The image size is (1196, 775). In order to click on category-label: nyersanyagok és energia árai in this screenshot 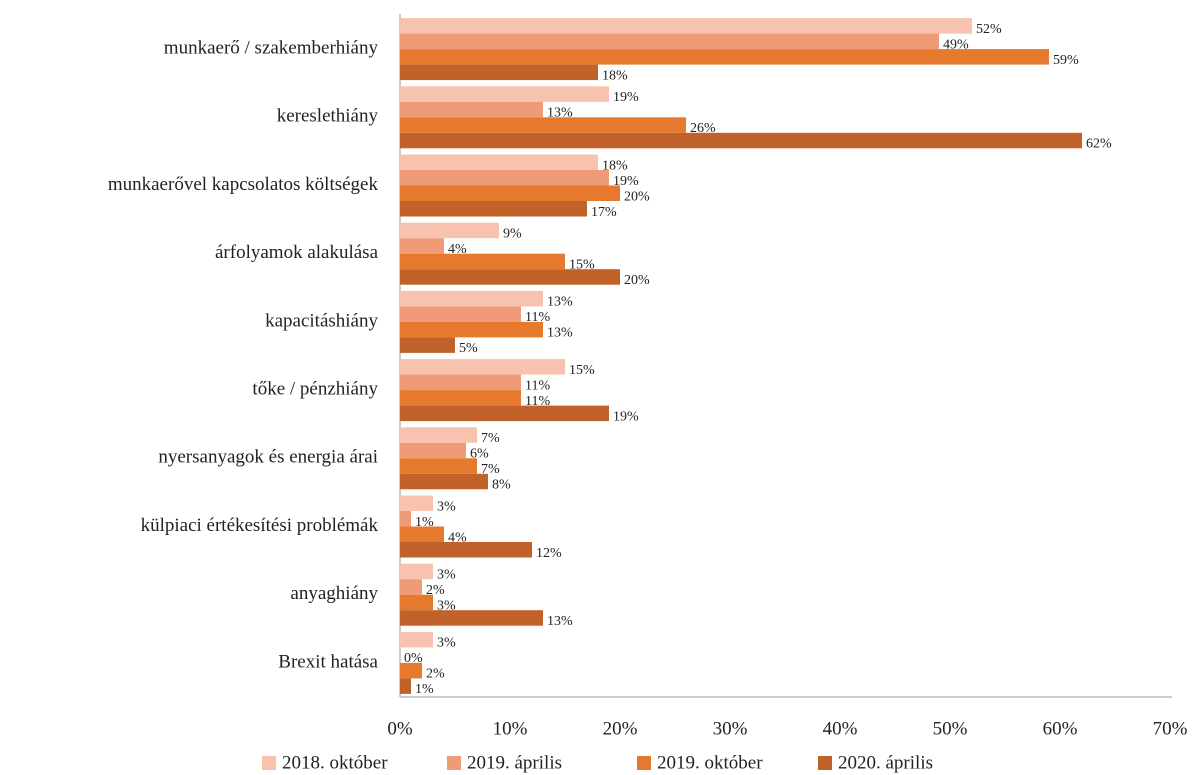, I will do `click(268, 457)`.